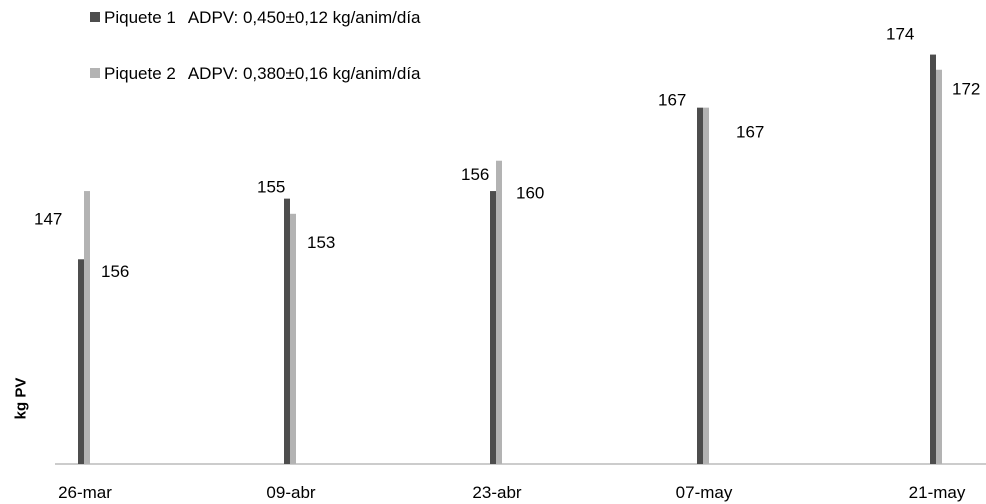 This screenshot has height=504, width=986. Describe the element at coordinates (530, 193) in the screenshot. I see `data-label-piquete-2-23-abr: 160` at that location.